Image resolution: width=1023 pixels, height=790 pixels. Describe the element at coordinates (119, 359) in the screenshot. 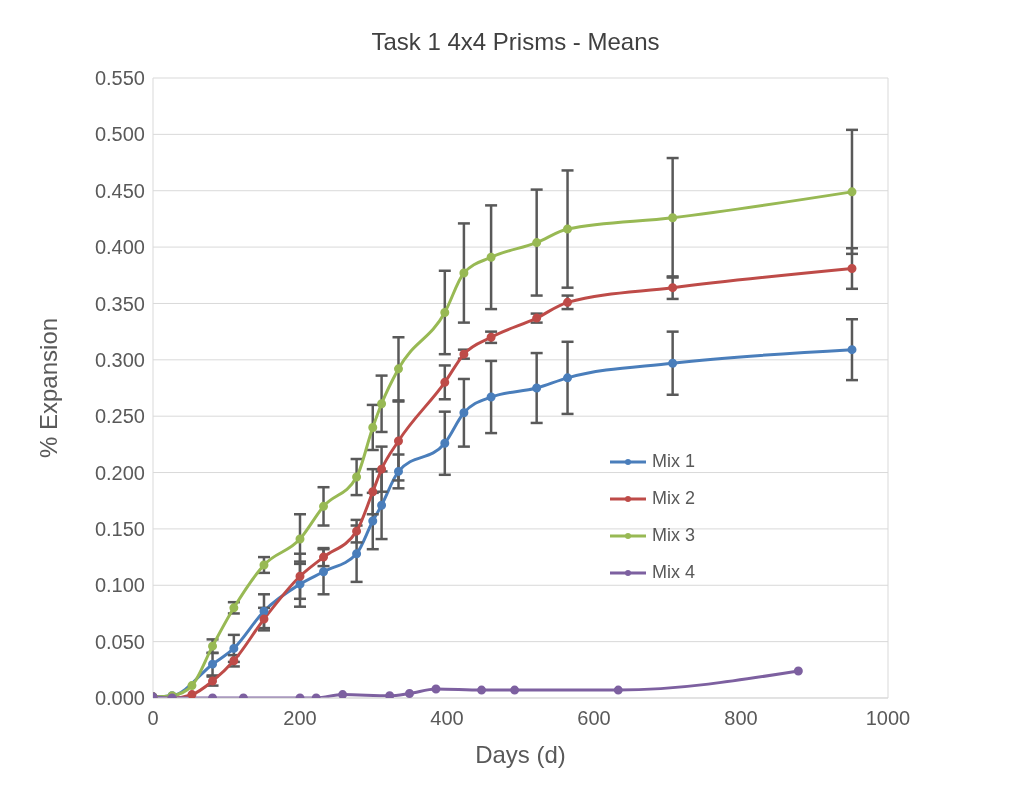

I see `y-tick-label: 0.300` at that location.